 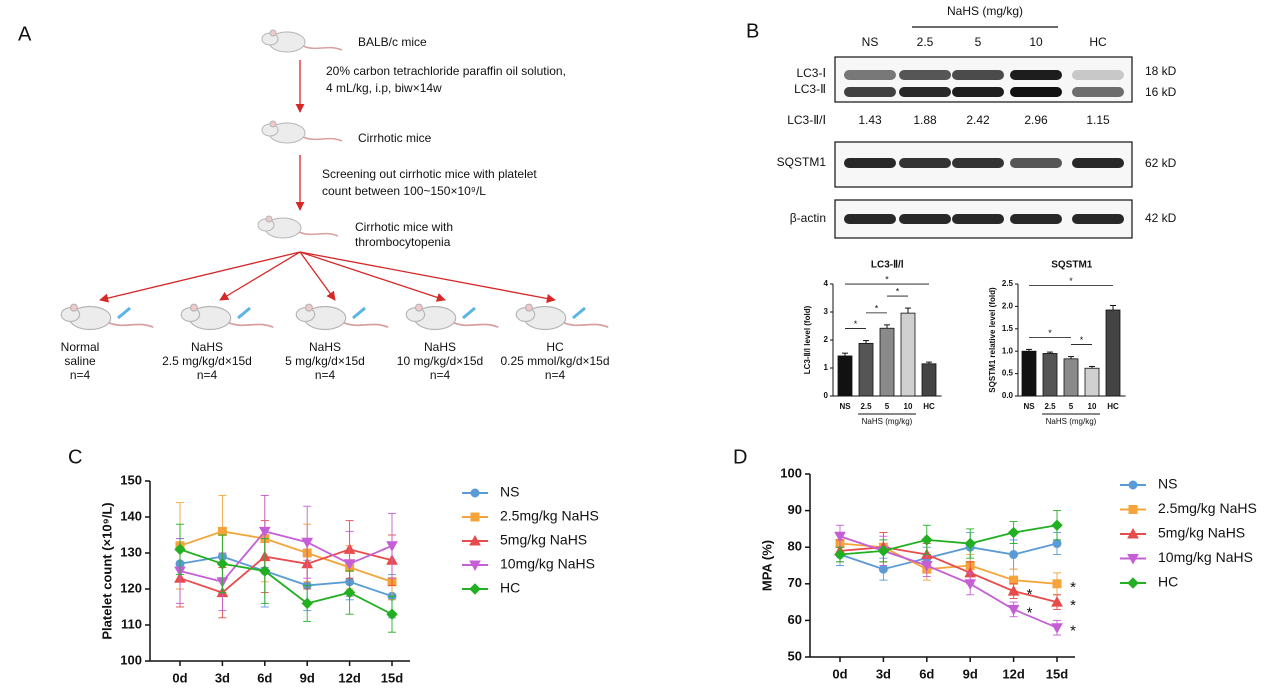 What do you see at coordinates (1205, 557) in the screenshot?
I see `legend-label: 10mg/kg NaHS` at bounding box center [1205, 557].